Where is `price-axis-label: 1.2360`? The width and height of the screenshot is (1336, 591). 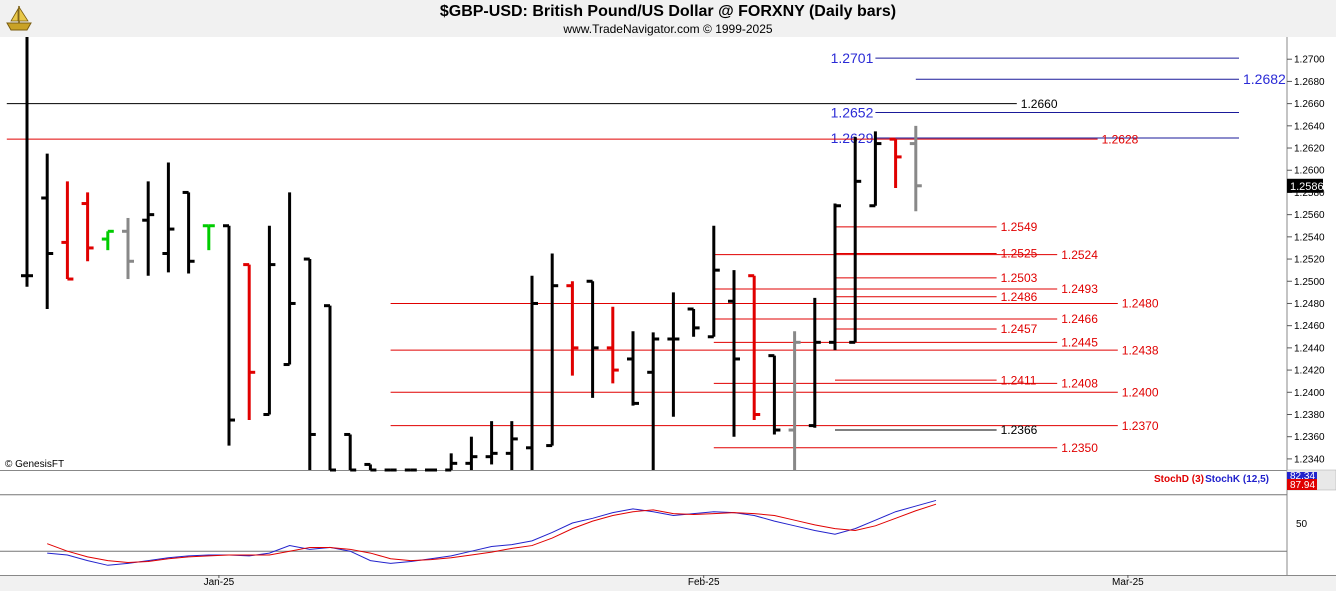 price-axis-label: 1.2360 is located at coordinates (1309, 437).